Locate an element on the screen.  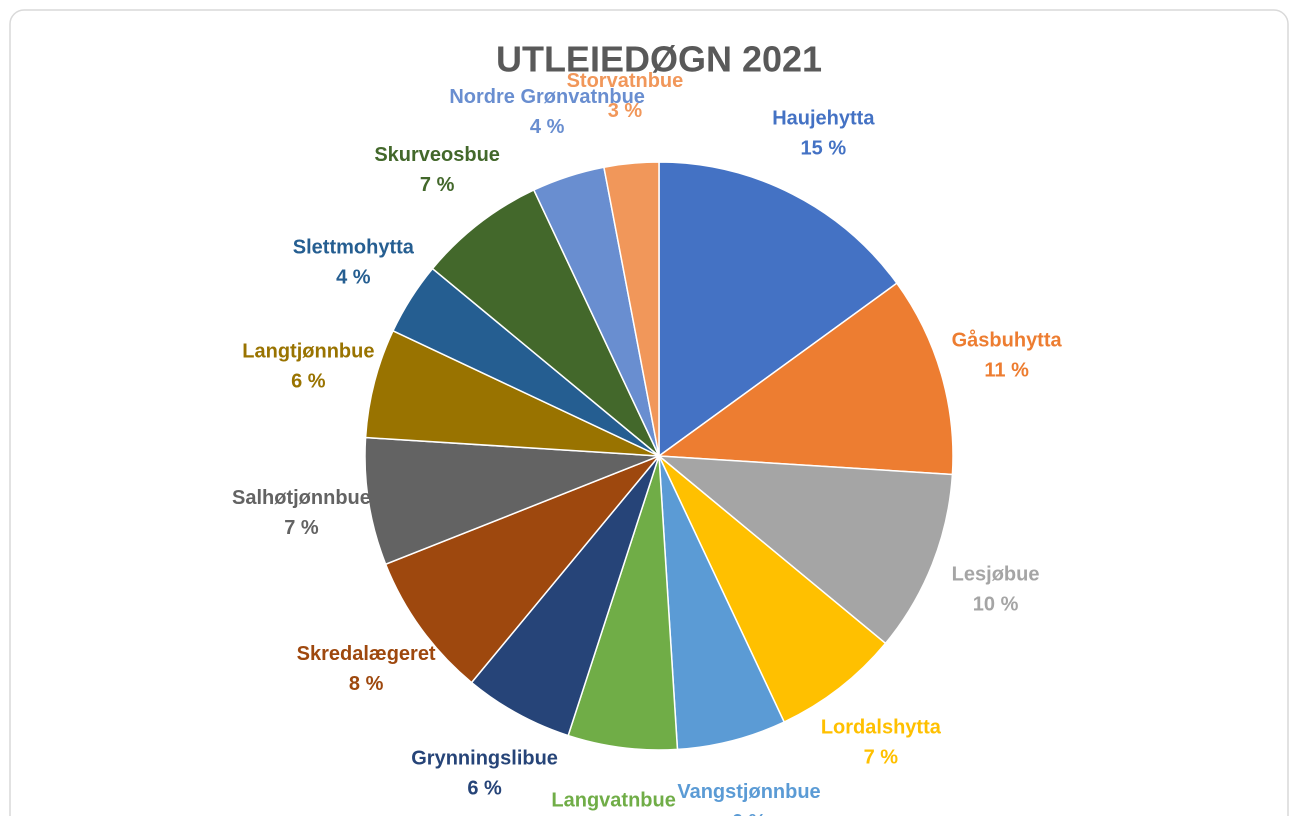
slice-label: Skredalægeret is located at coordinates (366, 654).